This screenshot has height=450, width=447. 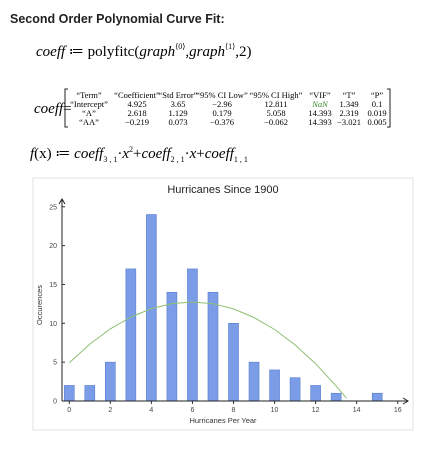 What do you see at coordinates (136, 104) in the screenshot?
I see `matrix-cell: 4.925` at bounding box center [136, 104].